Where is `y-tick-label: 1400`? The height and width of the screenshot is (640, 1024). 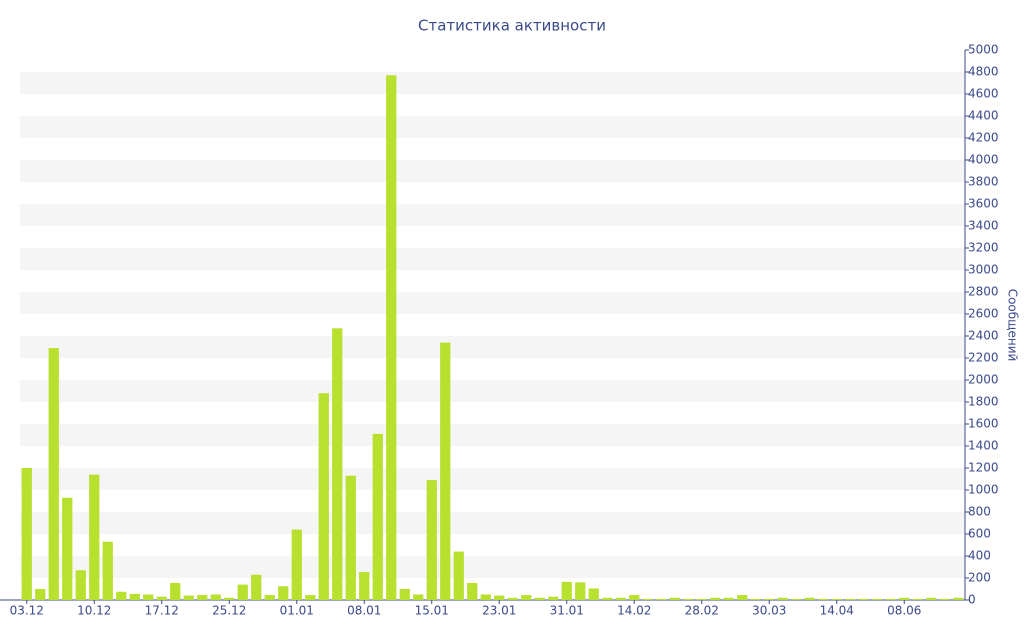
y-tick-label: 1400 is located at coordinates (983, 446).